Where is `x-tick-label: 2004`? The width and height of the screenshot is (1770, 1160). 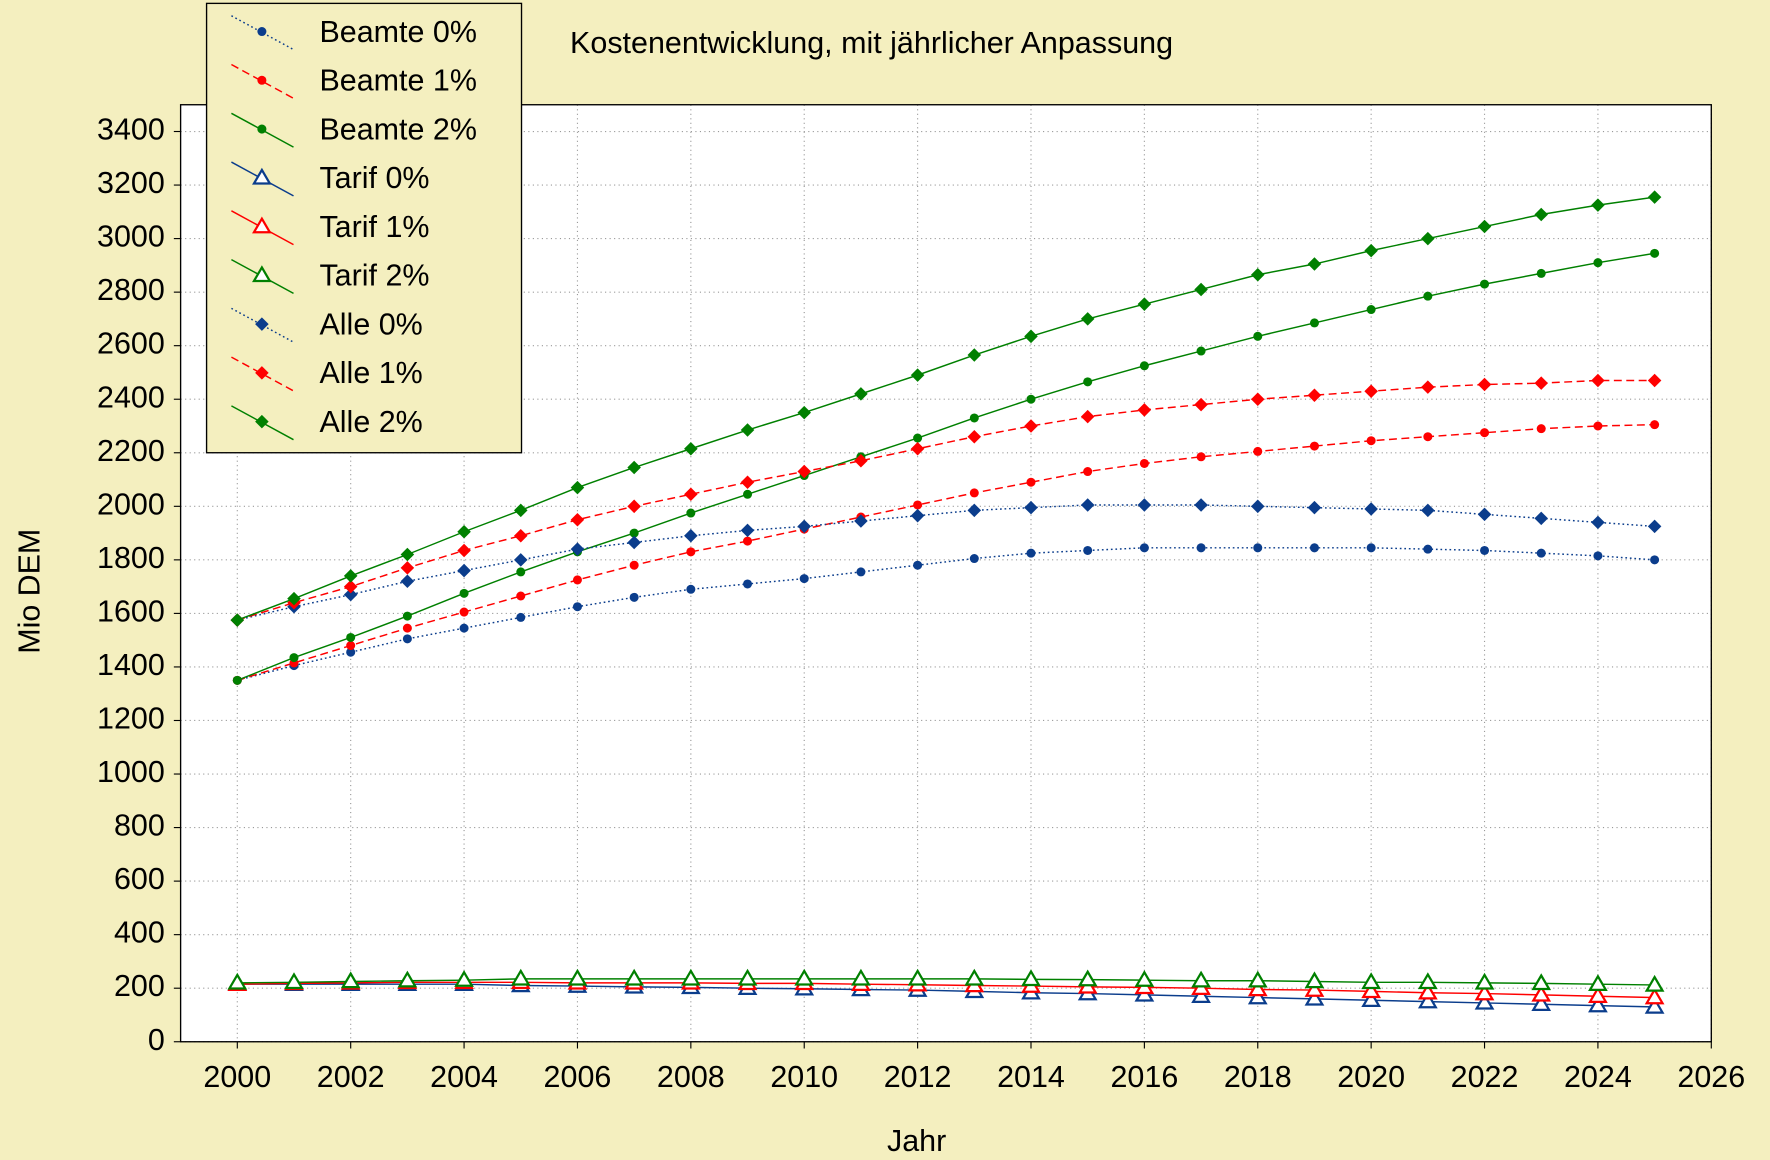
x-tick-label: 2004 is located at coordinates (464, 1077).